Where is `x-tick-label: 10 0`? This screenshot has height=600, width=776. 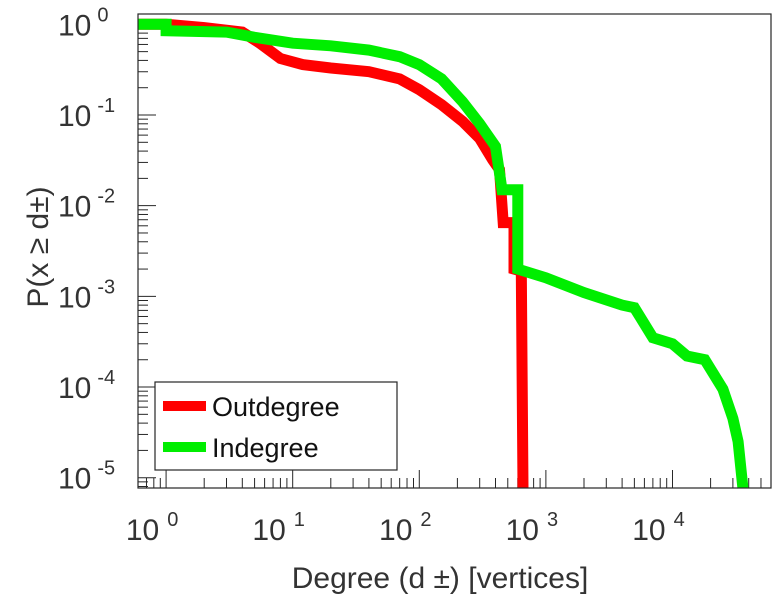 x-tick-label: 10 0 is located at coordinates (152, 528).